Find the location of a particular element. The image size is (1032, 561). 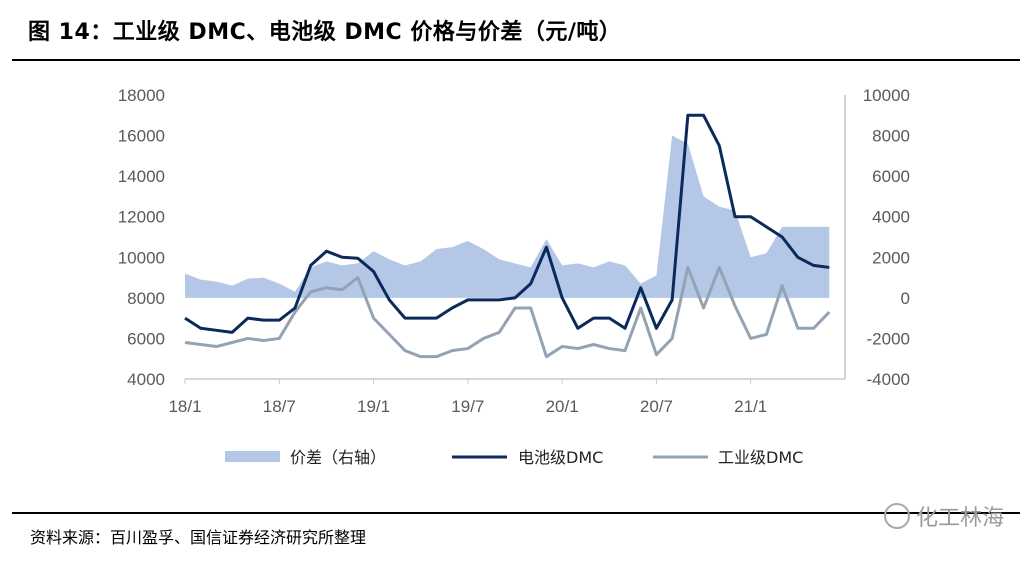

y-left-tick-label: 16000 is located at coordinates (141, 136).